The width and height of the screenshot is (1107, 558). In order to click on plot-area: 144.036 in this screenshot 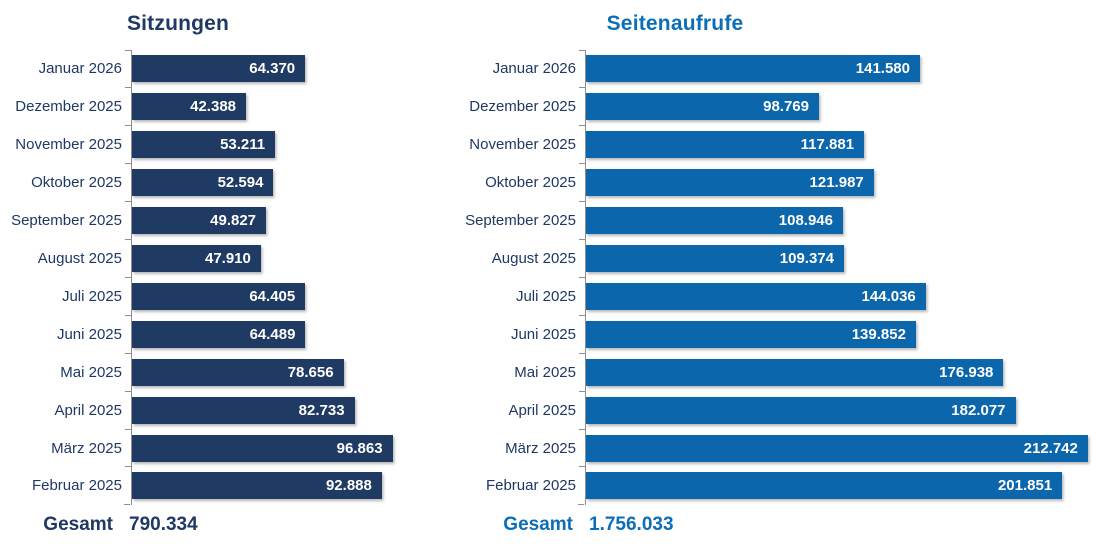, I will do `click(842, 296)`.